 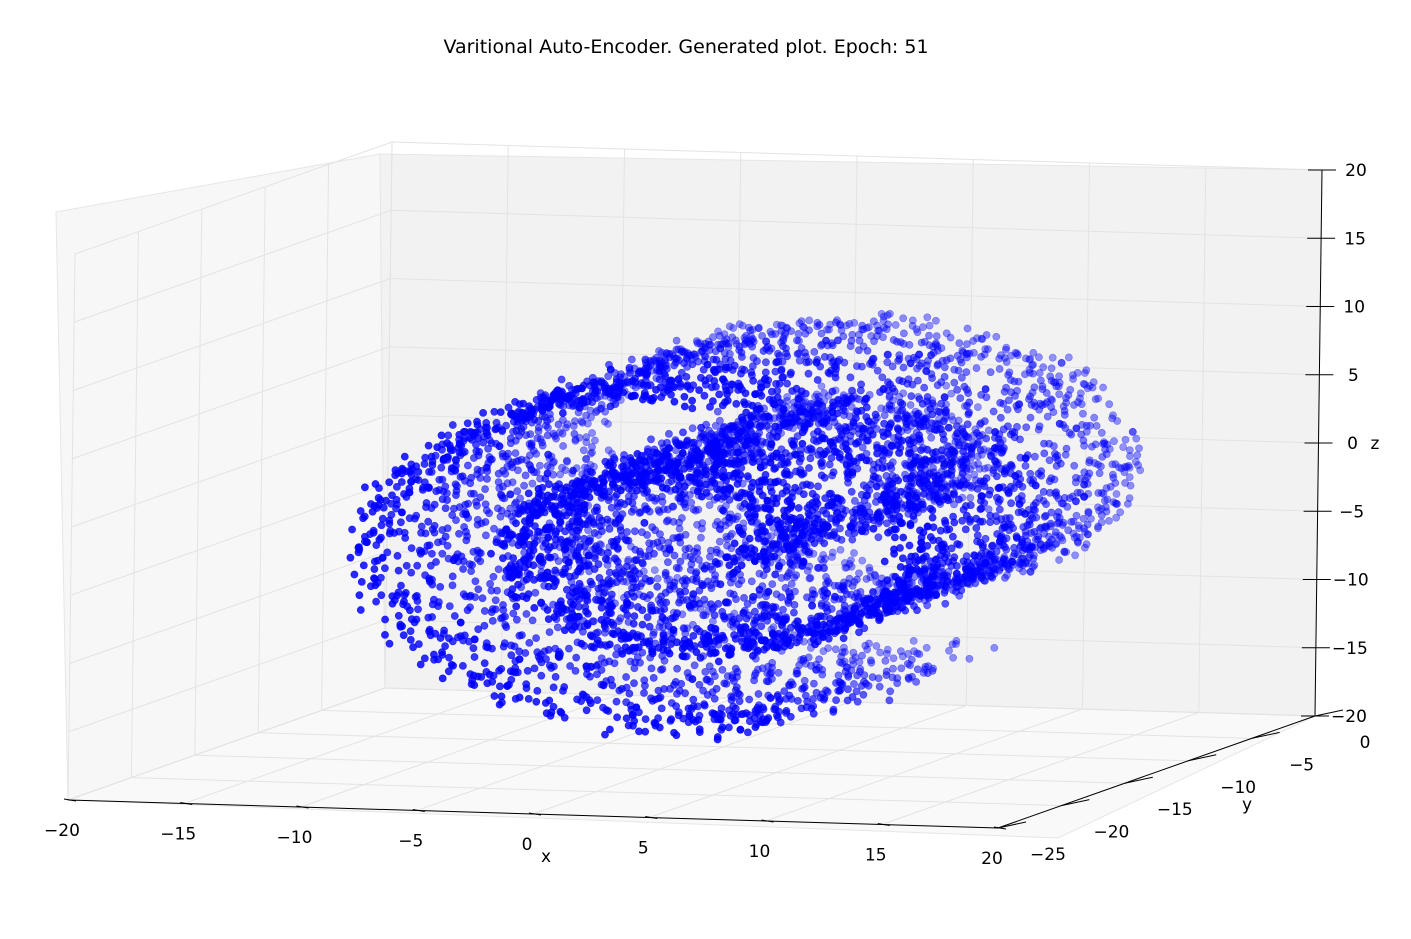 What do you see at coordinates (596, 792) in the screenshot?
I see `gridline-y-floor` at bounding box center [596, 792].